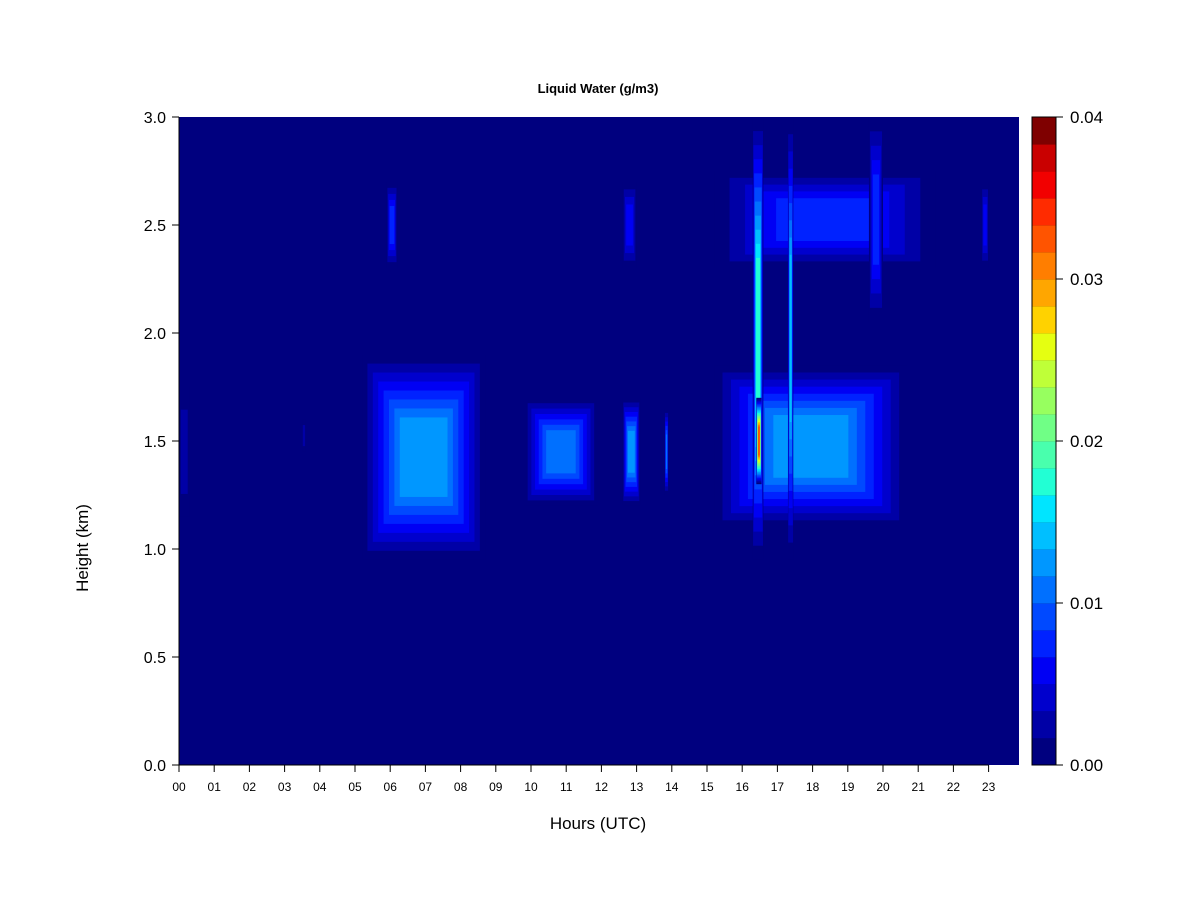 The height and width of the screenshot is (900, 1200). I want to click on y-axis: 0.0 0.5 1.0 1.5 2.0 2.5 3.0, so click(162, 442).